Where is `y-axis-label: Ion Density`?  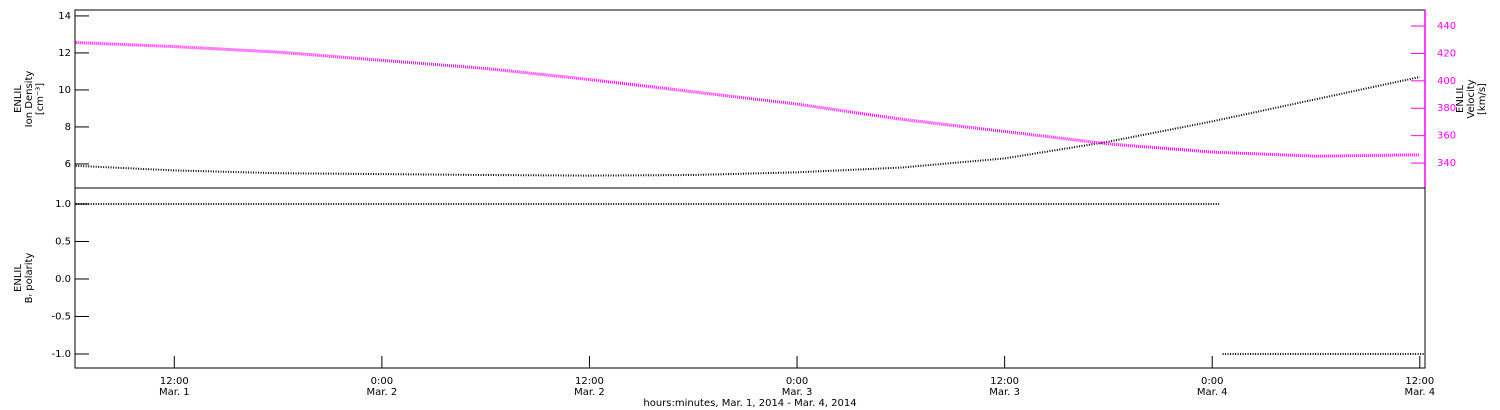
y-axis-label: Ion Density is located at coordinates (29, 99).